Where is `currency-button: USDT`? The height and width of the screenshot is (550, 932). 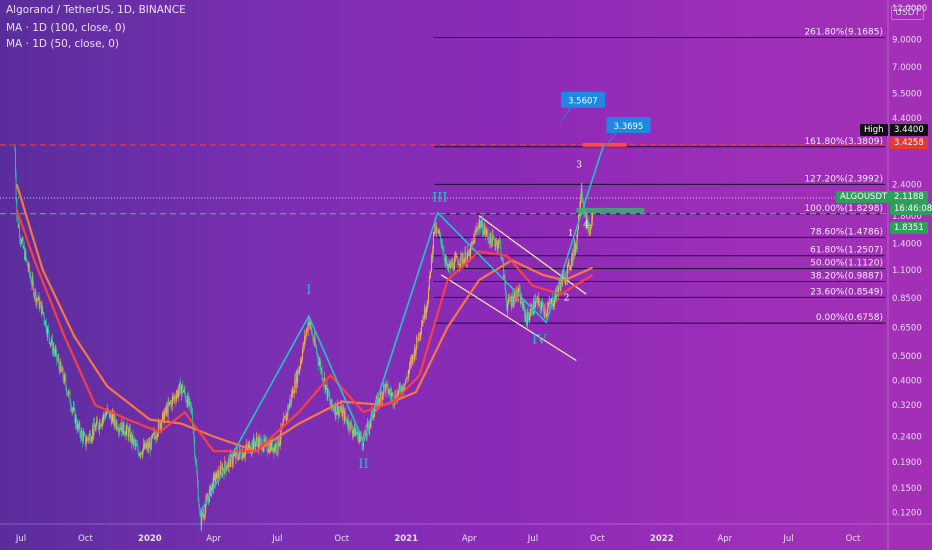 currency-button: USDT is located at coordinates (907, 13).